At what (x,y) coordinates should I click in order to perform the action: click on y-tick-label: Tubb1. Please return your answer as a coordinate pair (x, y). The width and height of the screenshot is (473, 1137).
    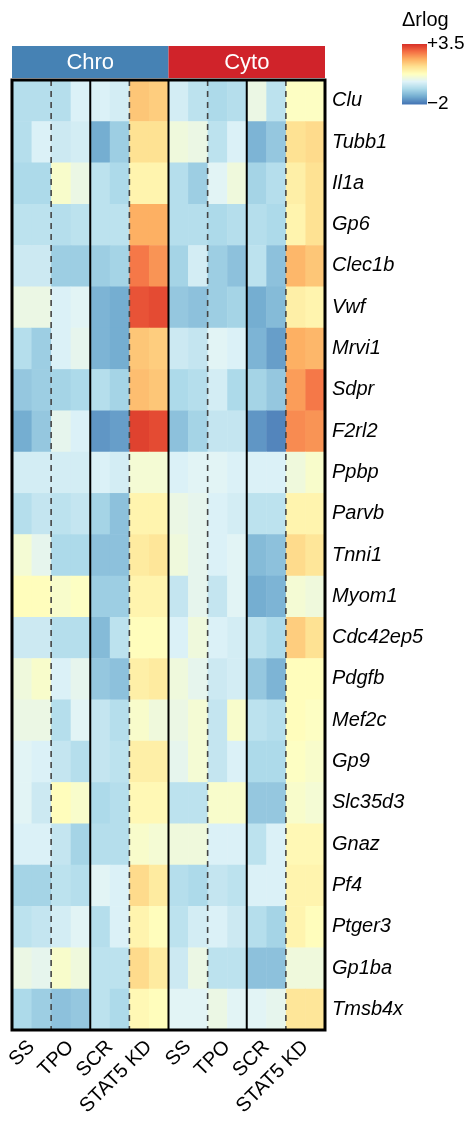
    Looking at the image, I should click on (360, 140).